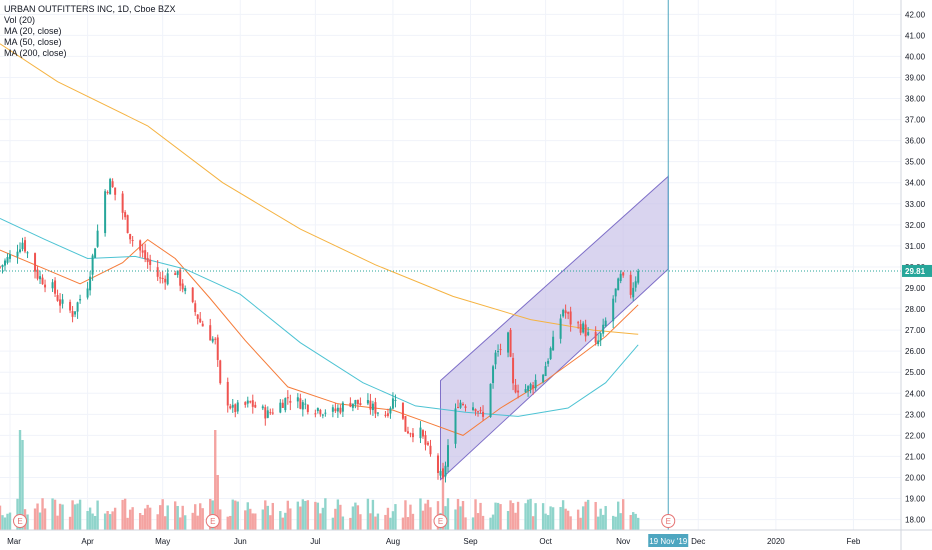  What do you see at coordinates (33, 31) in the screenshot?
I see `legend-ma20: MA (20, close)` at bounding box center [33, 31].